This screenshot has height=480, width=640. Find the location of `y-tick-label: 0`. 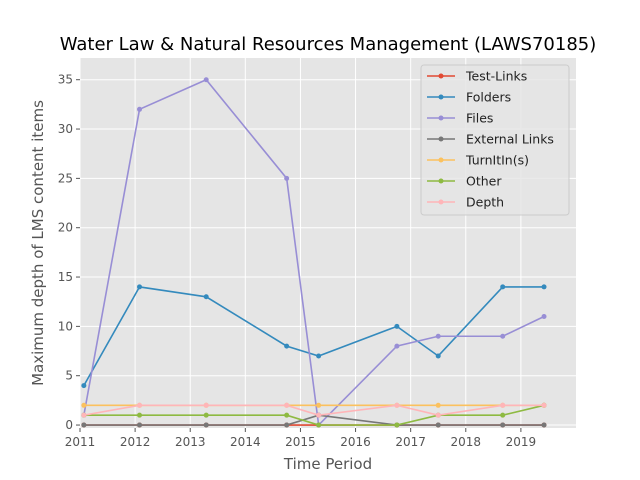

y-tick-label: 0 is located at coordinates (69, 425).